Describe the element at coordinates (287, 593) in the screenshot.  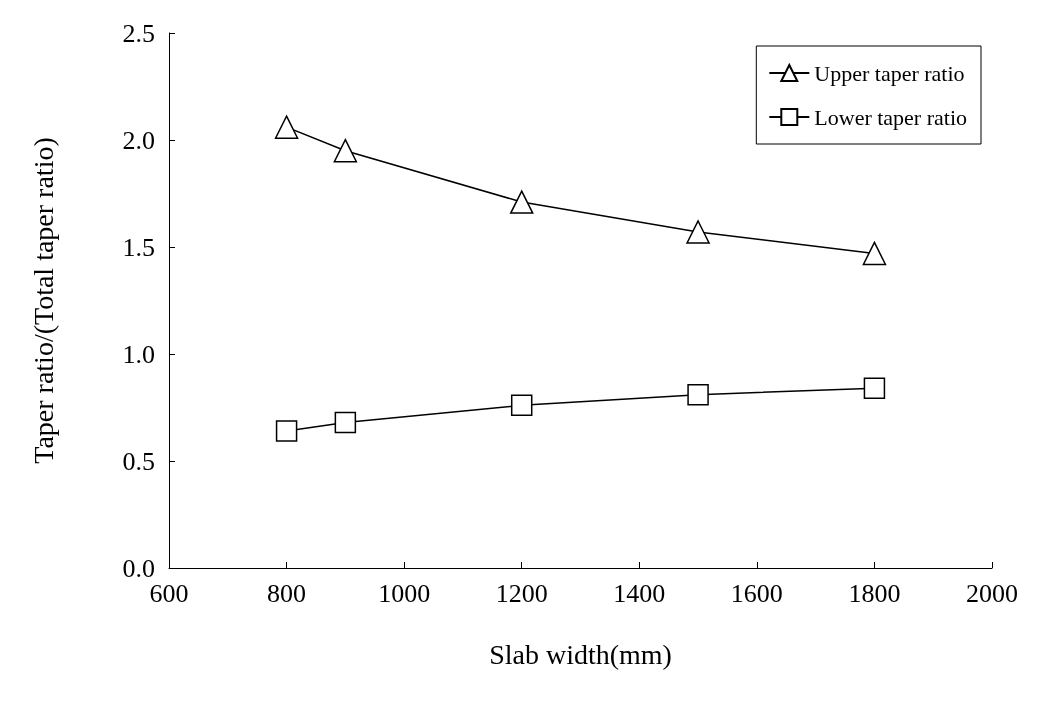
I see `x-tick-label: 800` at that location.